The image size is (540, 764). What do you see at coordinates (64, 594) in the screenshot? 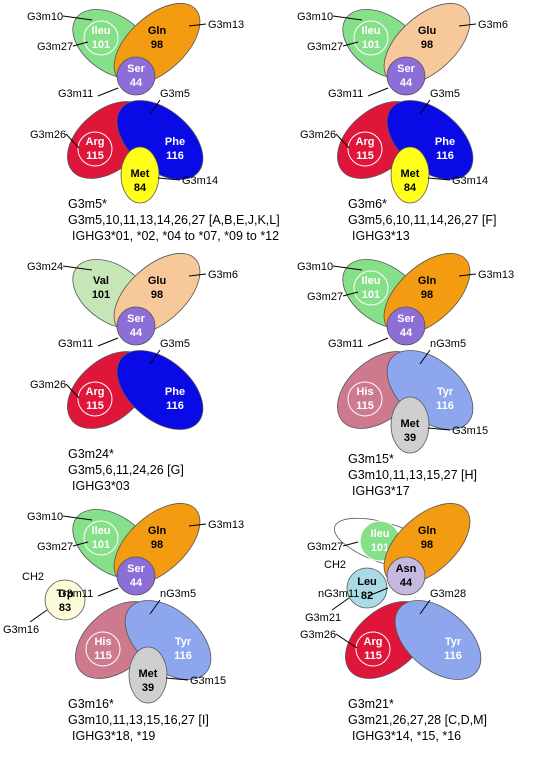
I see `residue-side-name: Trp` at bounding box center [64, 594].